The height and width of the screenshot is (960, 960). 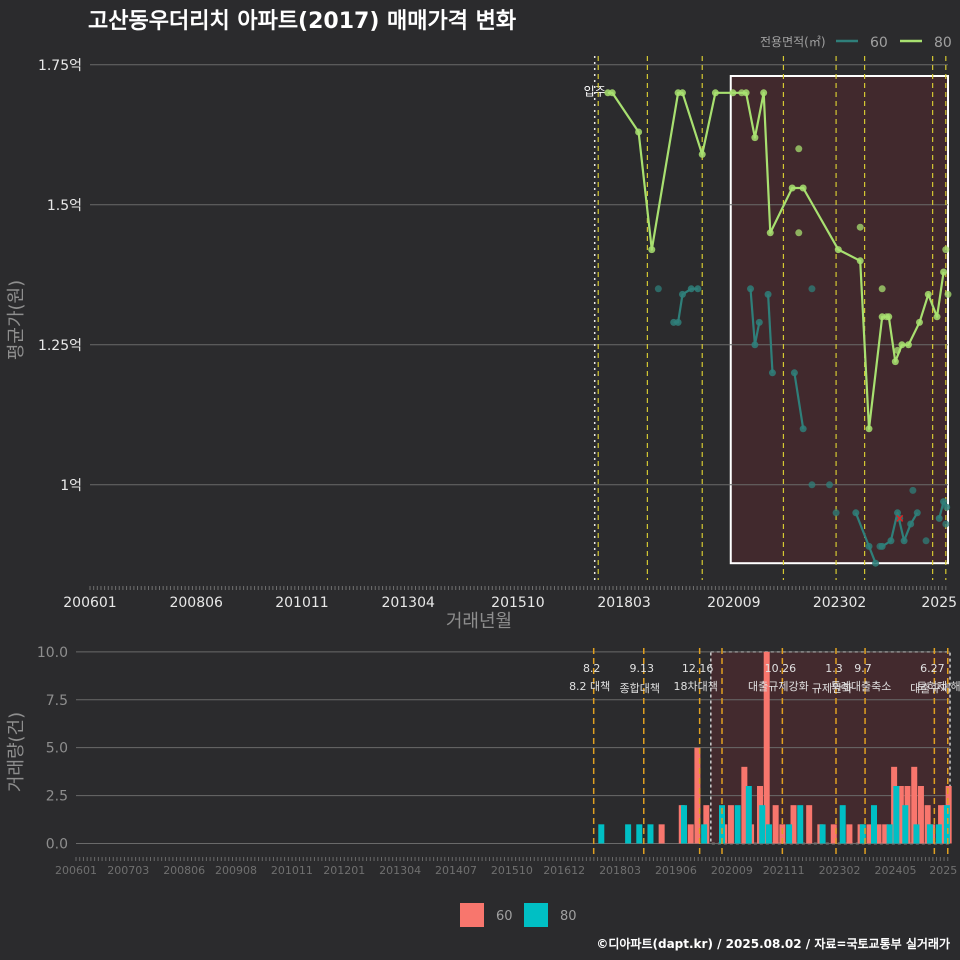 What do you see at coordinates (676, 870) in the screenshot?
I see `x-tick-label: 201906` at bounding box center [676, 870].